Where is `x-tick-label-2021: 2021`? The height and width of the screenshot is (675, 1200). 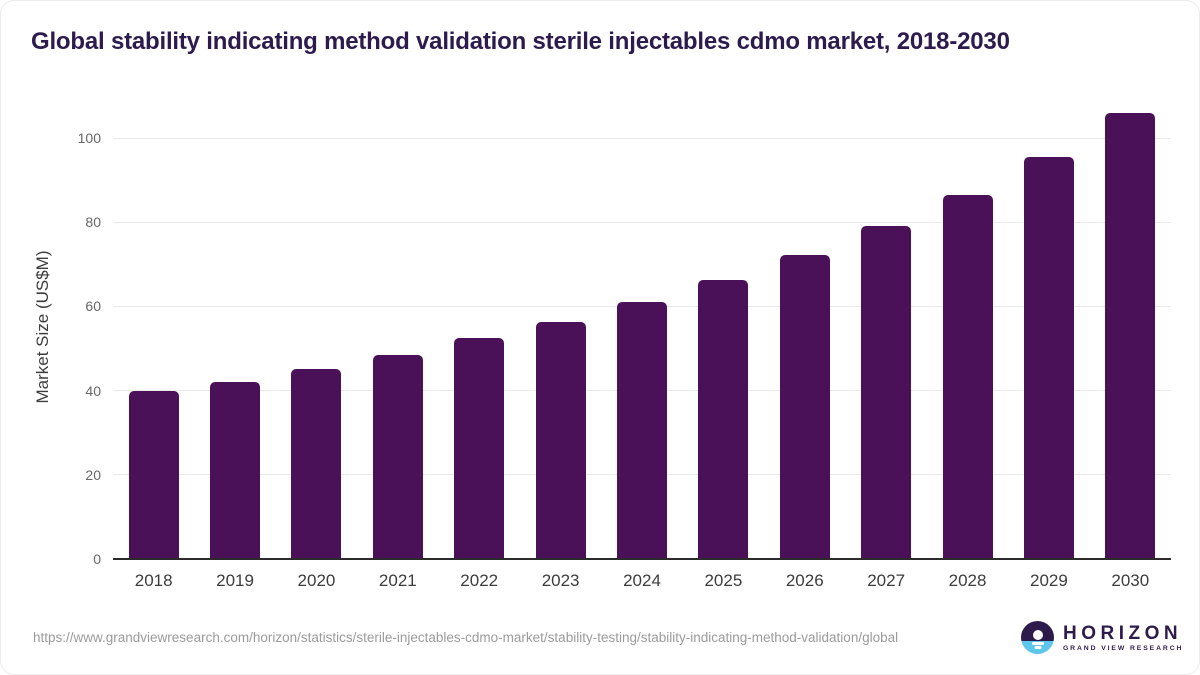
x-tick-label-2021: 2021 is located at coordinates (397, 580).